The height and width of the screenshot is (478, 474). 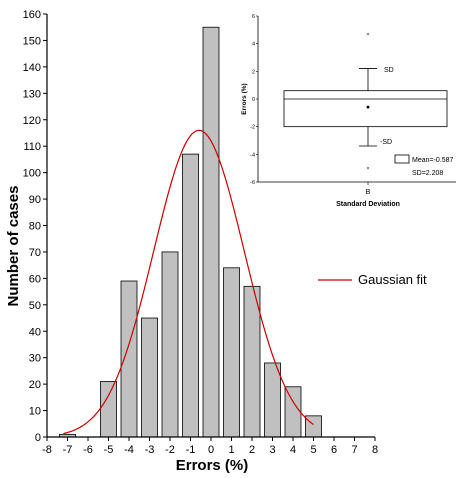 What do you see at coordinates (32, 41) in the screenshot?
I see `y-tick-label: 150` at bounding box center [32, 41].